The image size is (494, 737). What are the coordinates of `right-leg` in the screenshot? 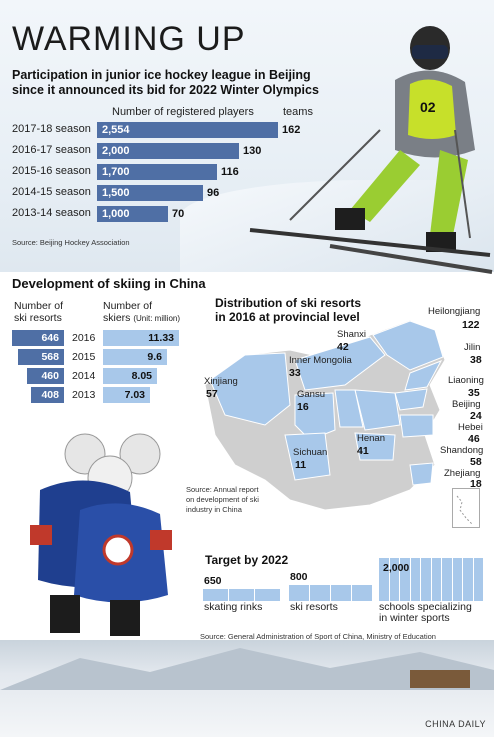 It's located at (449, 195).